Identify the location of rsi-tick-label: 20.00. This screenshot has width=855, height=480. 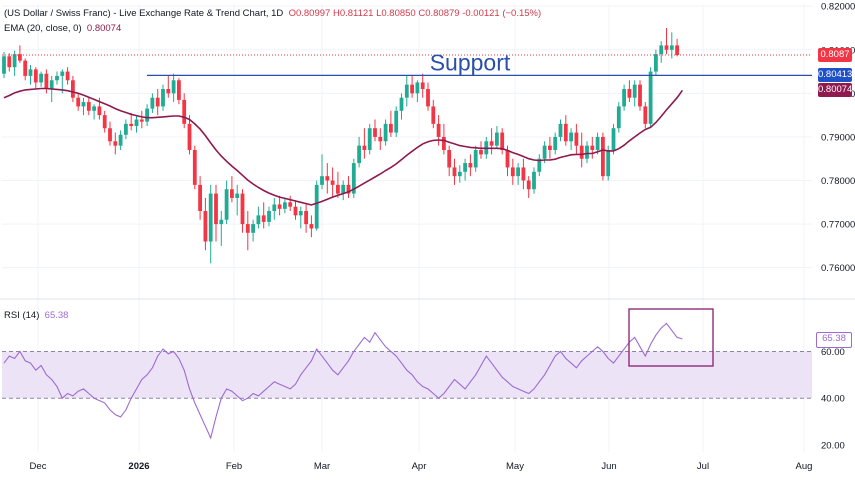
(833, 445).